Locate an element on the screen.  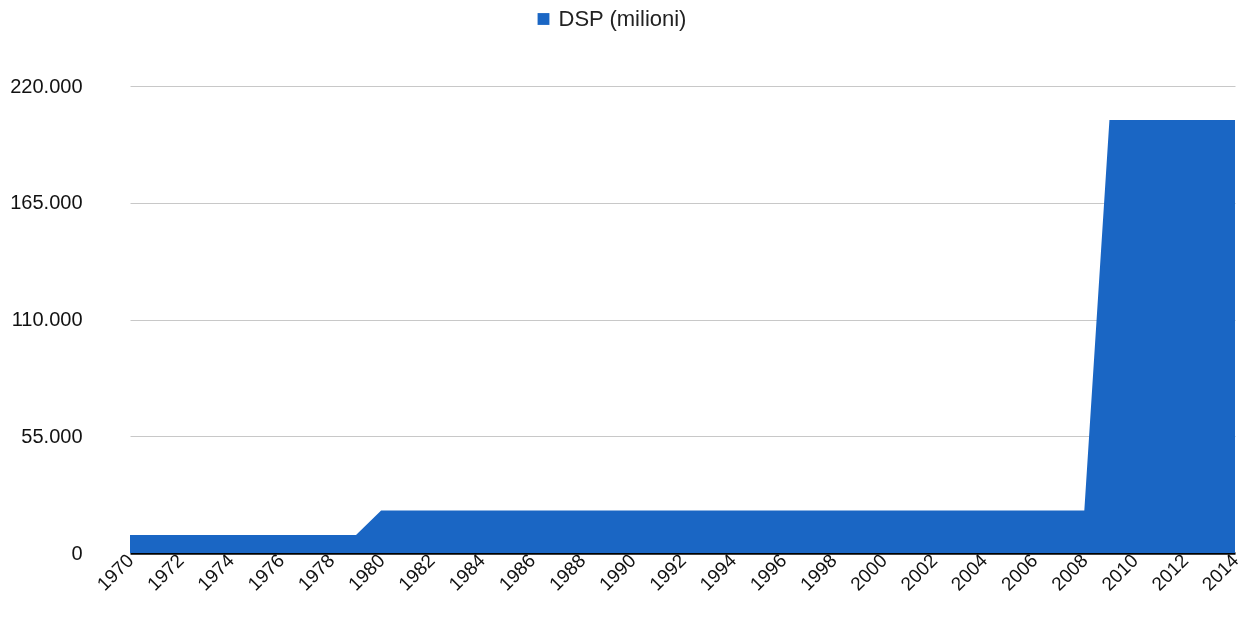
legend-label: DSP (milioni) is located at coordinates (622, 18).